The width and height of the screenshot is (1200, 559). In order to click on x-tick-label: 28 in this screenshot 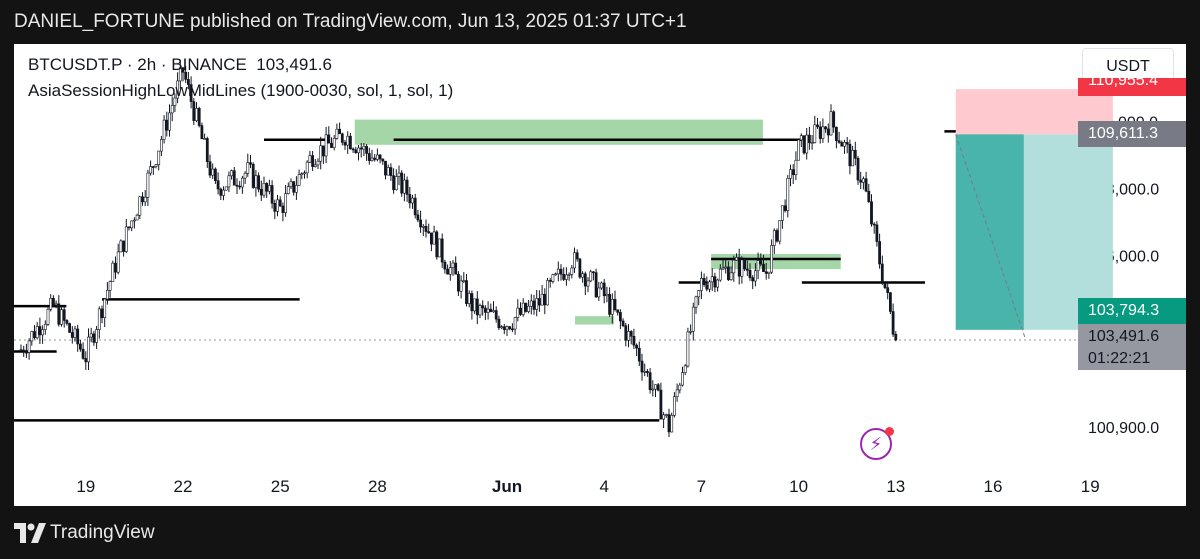, I will do `click(377, 486)`.